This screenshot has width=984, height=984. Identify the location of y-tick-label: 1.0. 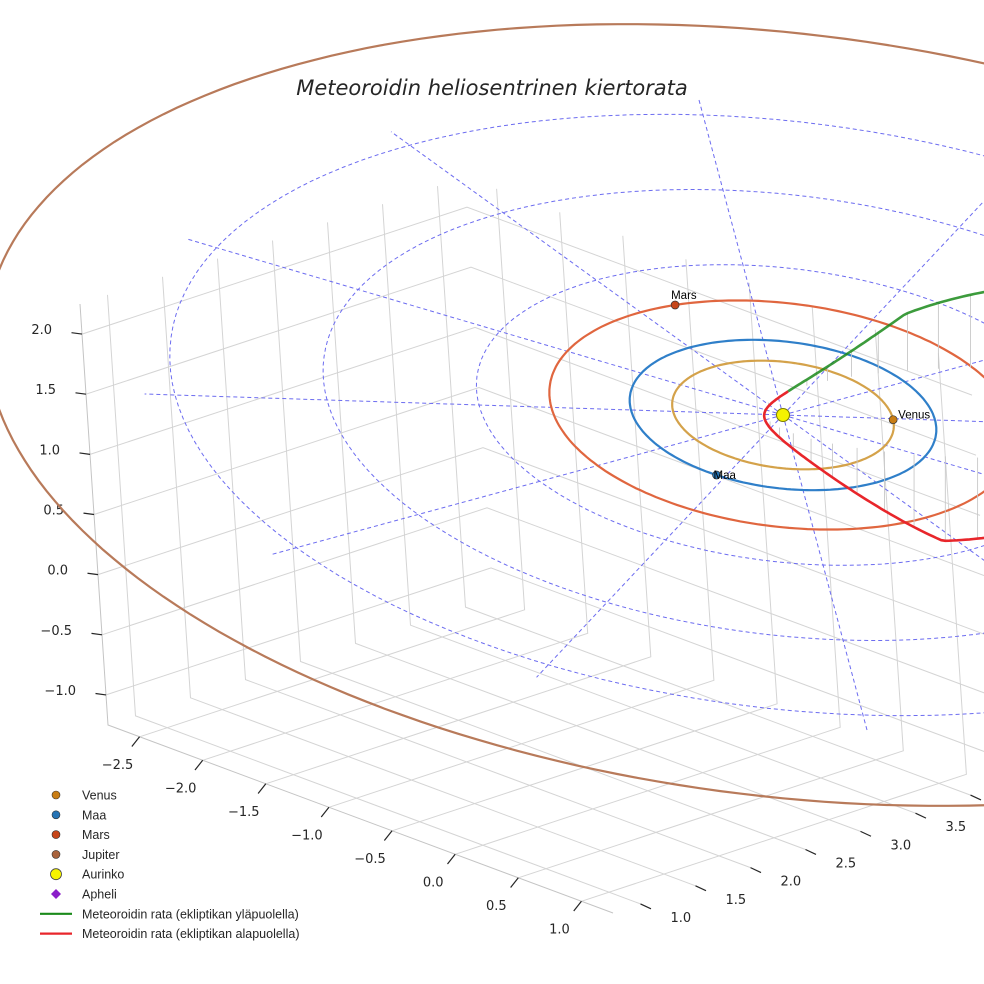
(681, 918).